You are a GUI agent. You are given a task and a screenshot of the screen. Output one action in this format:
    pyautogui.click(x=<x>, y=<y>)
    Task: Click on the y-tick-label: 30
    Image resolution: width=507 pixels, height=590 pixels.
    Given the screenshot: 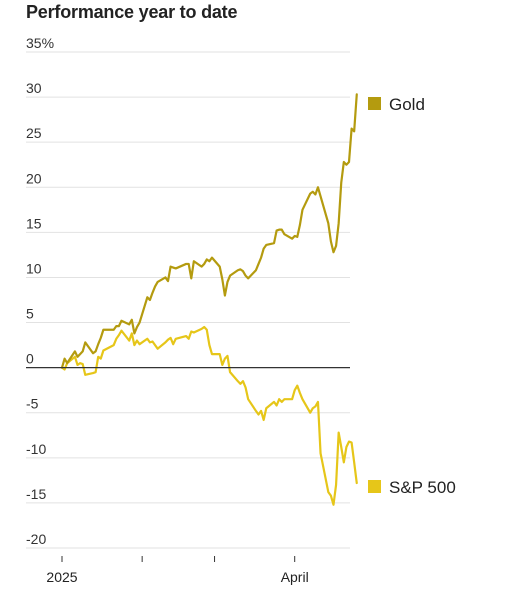 What is the action you would take?
    pyautogui.click(x=34, y=88)
    